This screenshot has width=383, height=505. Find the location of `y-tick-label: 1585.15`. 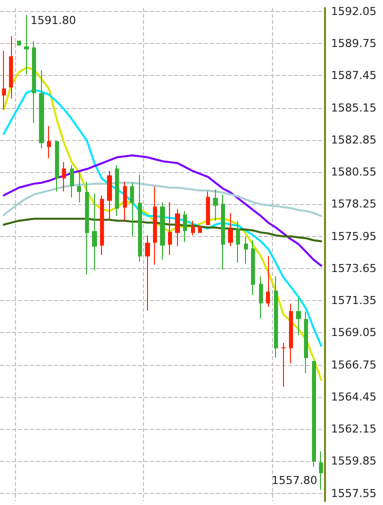

y-tick-label: 1585.15 is located at coordinates (353, 107).